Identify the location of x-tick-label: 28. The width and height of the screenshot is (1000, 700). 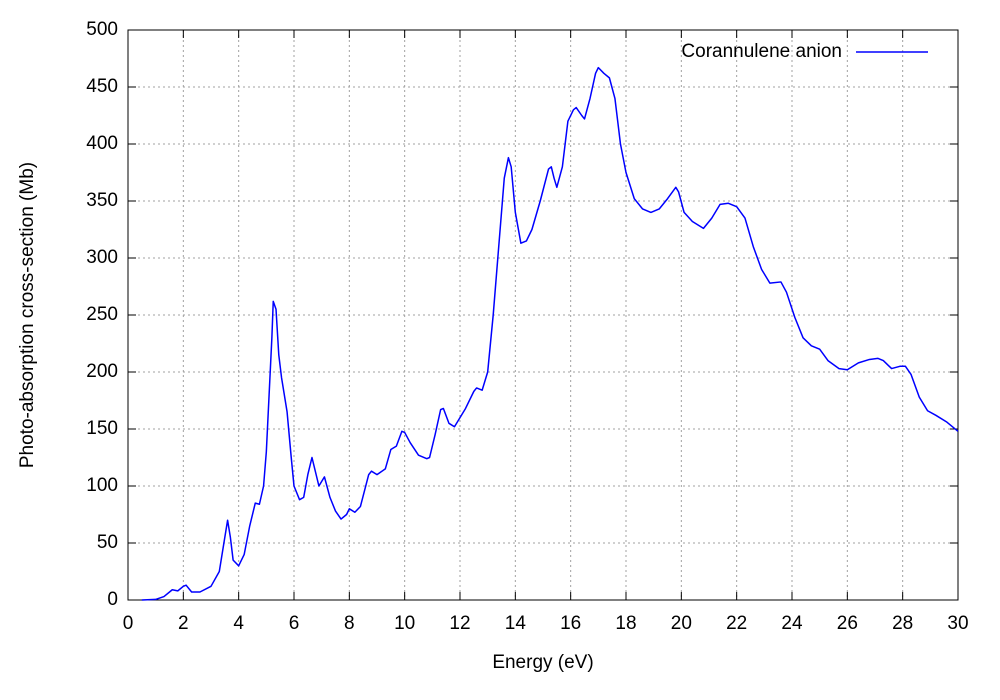
(902, 623).